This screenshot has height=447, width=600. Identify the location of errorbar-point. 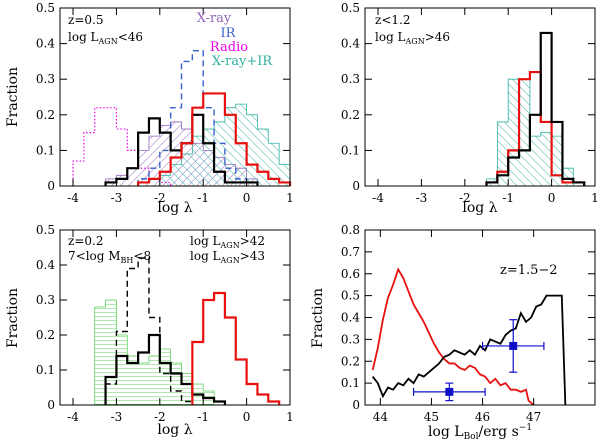
(513, 346).